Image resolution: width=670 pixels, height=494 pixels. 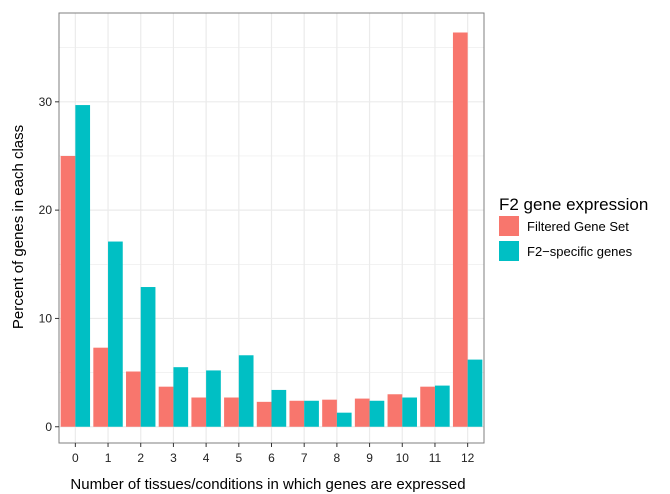 What do you see at coordinates (46, 102) in the screenshot?
I see `y-tick-label: 30` at bounding box center [46, 102].